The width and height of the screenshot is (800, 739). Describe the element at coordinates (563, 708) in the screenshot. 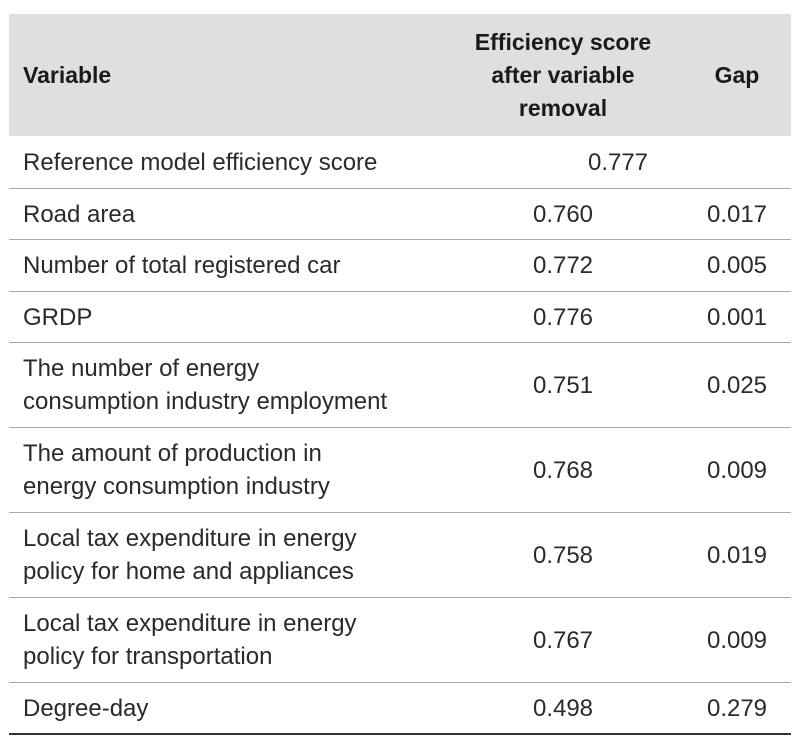

I see `score-cell: 0.498` at that location.